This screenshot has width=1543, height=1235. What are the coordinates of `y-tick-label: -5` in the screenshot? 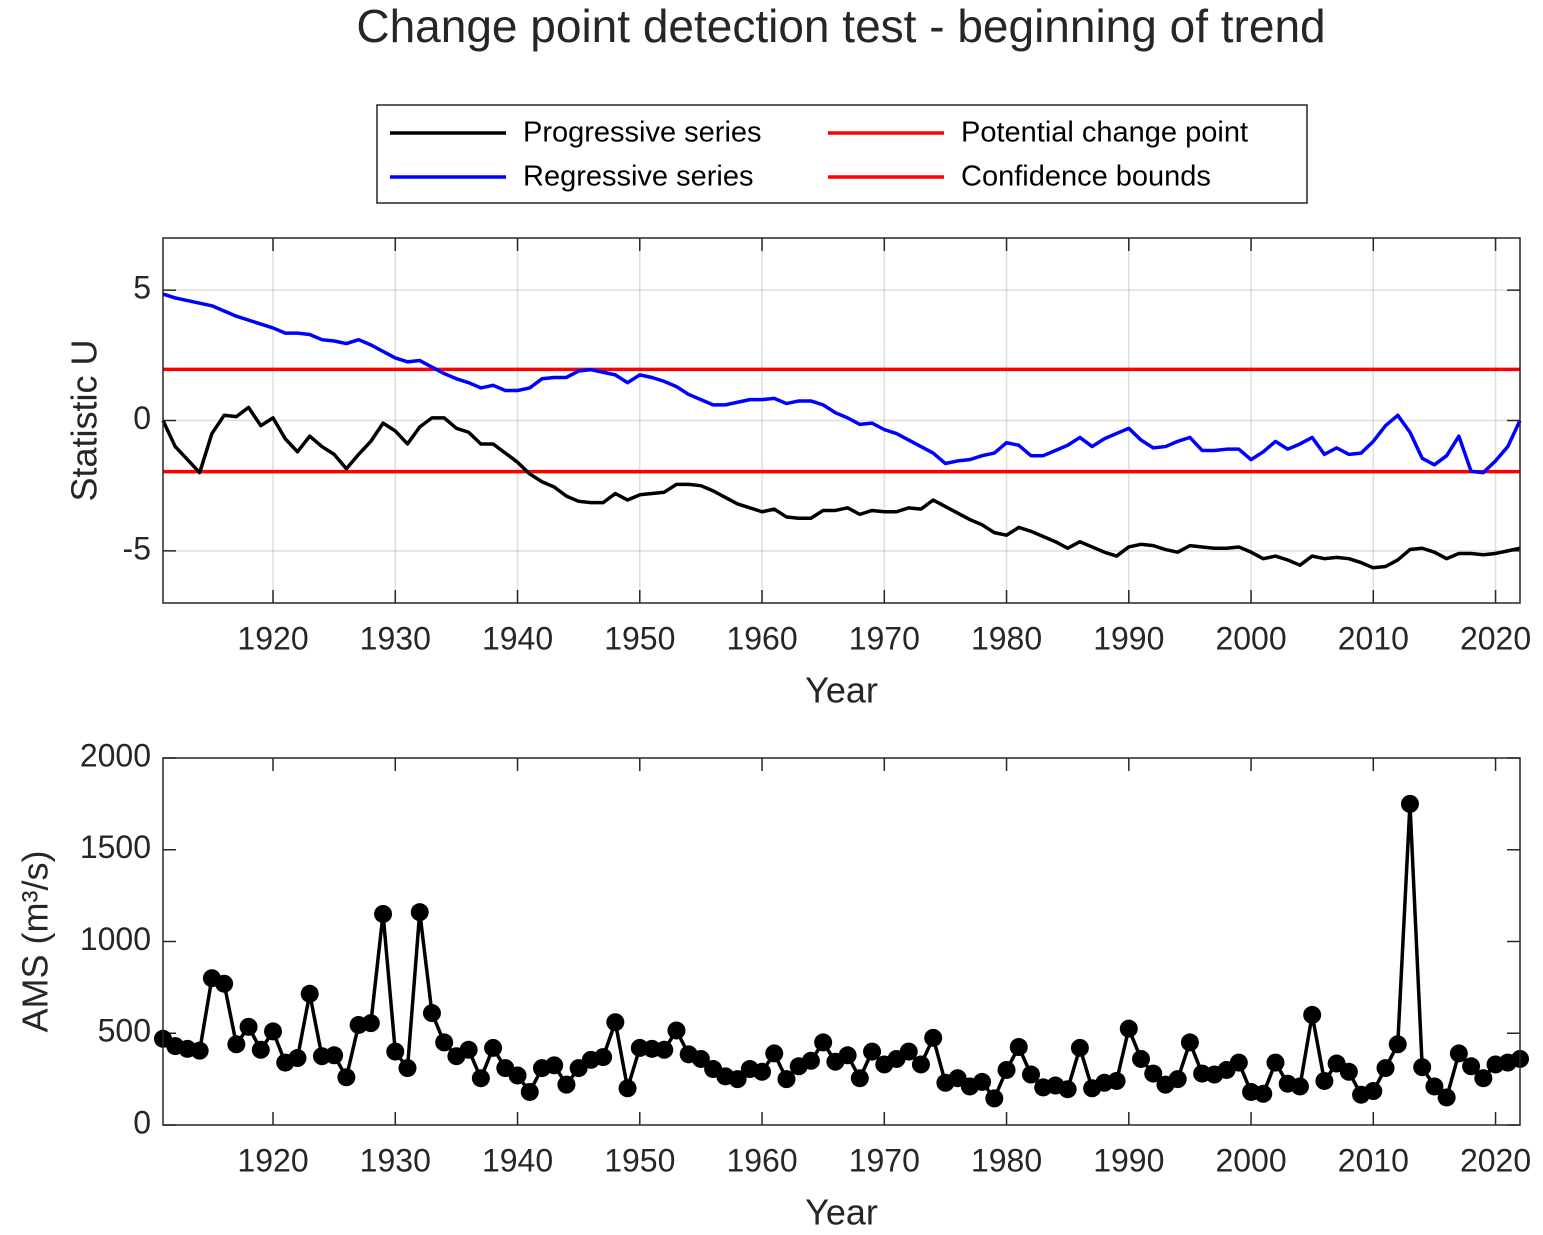 It's located at (137, 548).